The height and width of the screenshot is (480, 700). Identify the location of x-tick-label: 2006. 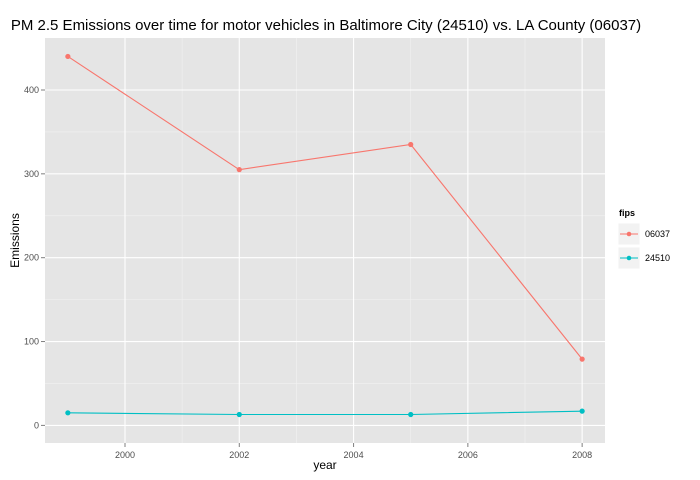
(468, 455).